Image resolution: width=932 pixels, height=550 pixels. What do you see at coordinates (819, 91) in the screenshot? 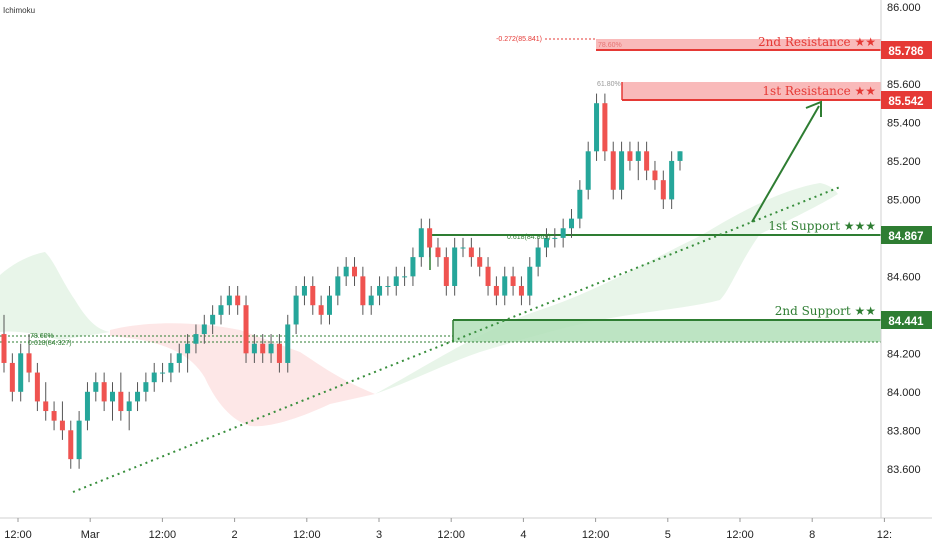
I see `level-label-resistance-1: 1st Resistance ★★` at bounding box center [819, 91].